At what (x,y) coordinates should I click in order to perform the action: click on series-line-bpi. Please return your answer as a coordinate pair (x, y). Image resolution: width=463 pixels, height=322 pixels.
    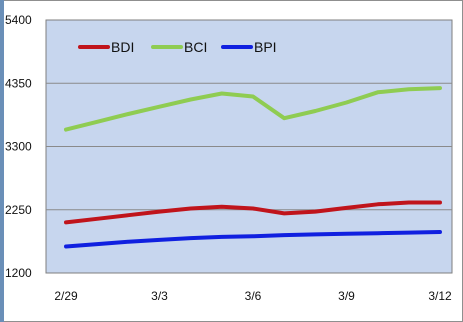
    Looking at the image, I should click on (253, 239).